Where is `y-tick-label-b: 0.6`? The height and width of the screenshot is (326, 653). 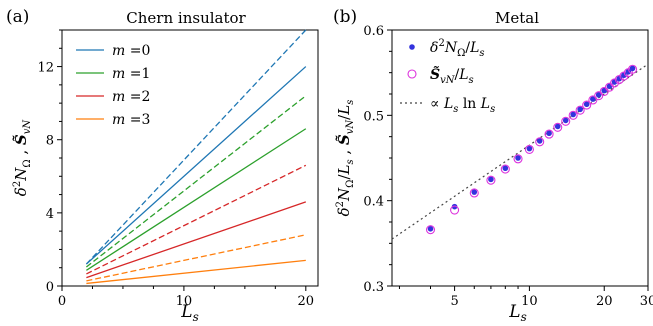
y-tick-label-b: 0.6 is located at coordinates (373, 31).